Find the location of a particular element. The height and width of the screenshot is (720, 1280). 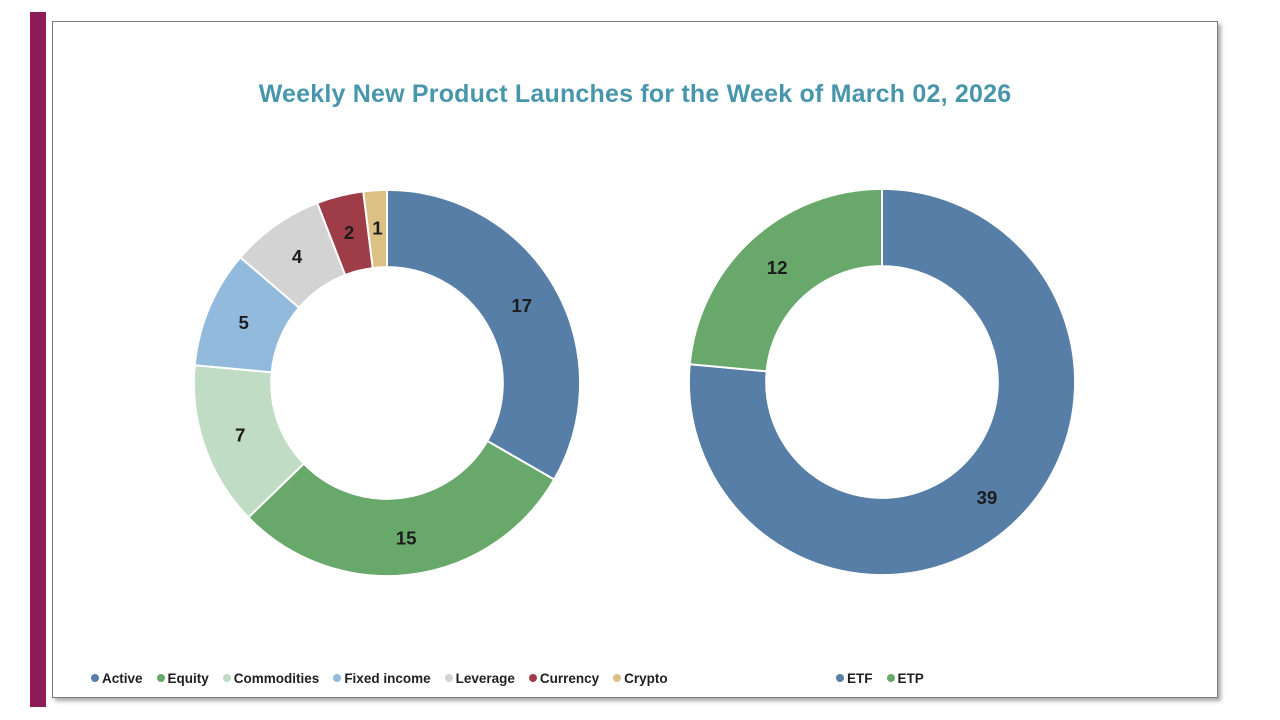

slice-value-label: 1 is located at coordinates (377, 228).